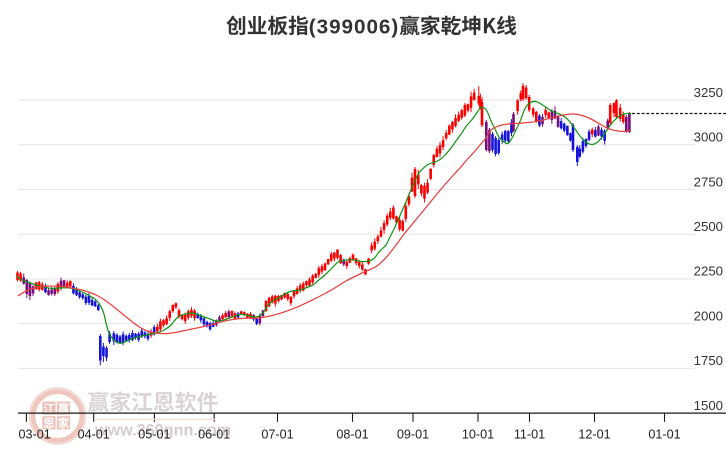 This screenshot has width=726, height=450. What do you see at coordinates (413, 435) in the screenshot?
I see `svg-text: 09-01` at bounding box center [413, 435].